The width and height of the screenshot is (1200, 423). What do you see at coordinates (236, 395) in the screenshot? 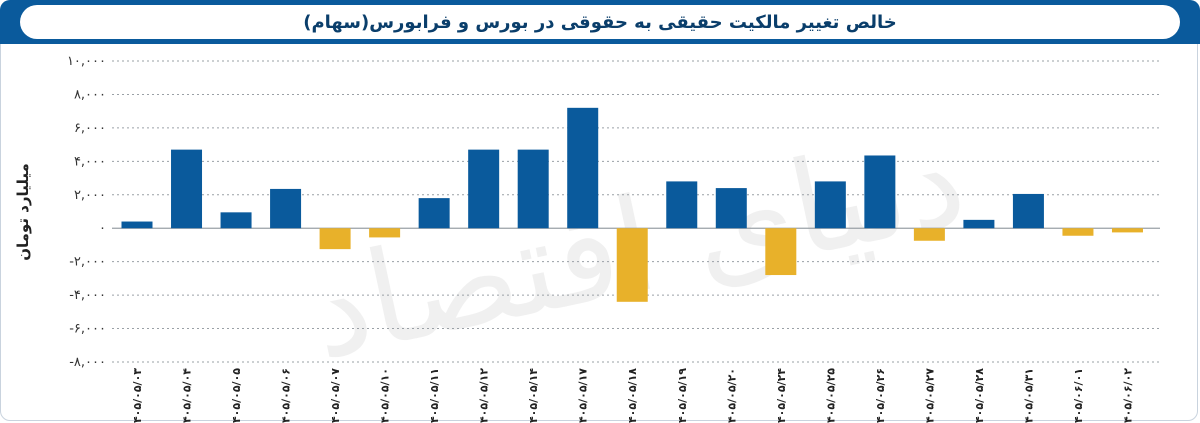
I see `x-tick-label: ۱۴۰۵/۰۵/۰۵` at bounding box center [236, 395].